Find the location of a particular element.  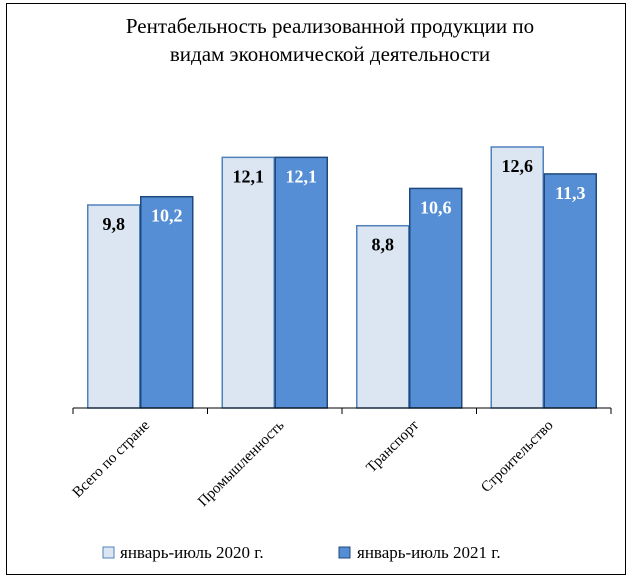

bar-value-label: 8,8 is located at coordinates (383, 245).